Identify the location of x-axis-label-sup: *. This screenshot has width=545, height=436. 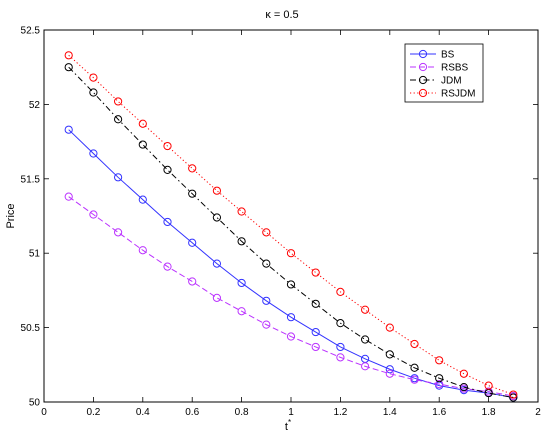
(289, 422).